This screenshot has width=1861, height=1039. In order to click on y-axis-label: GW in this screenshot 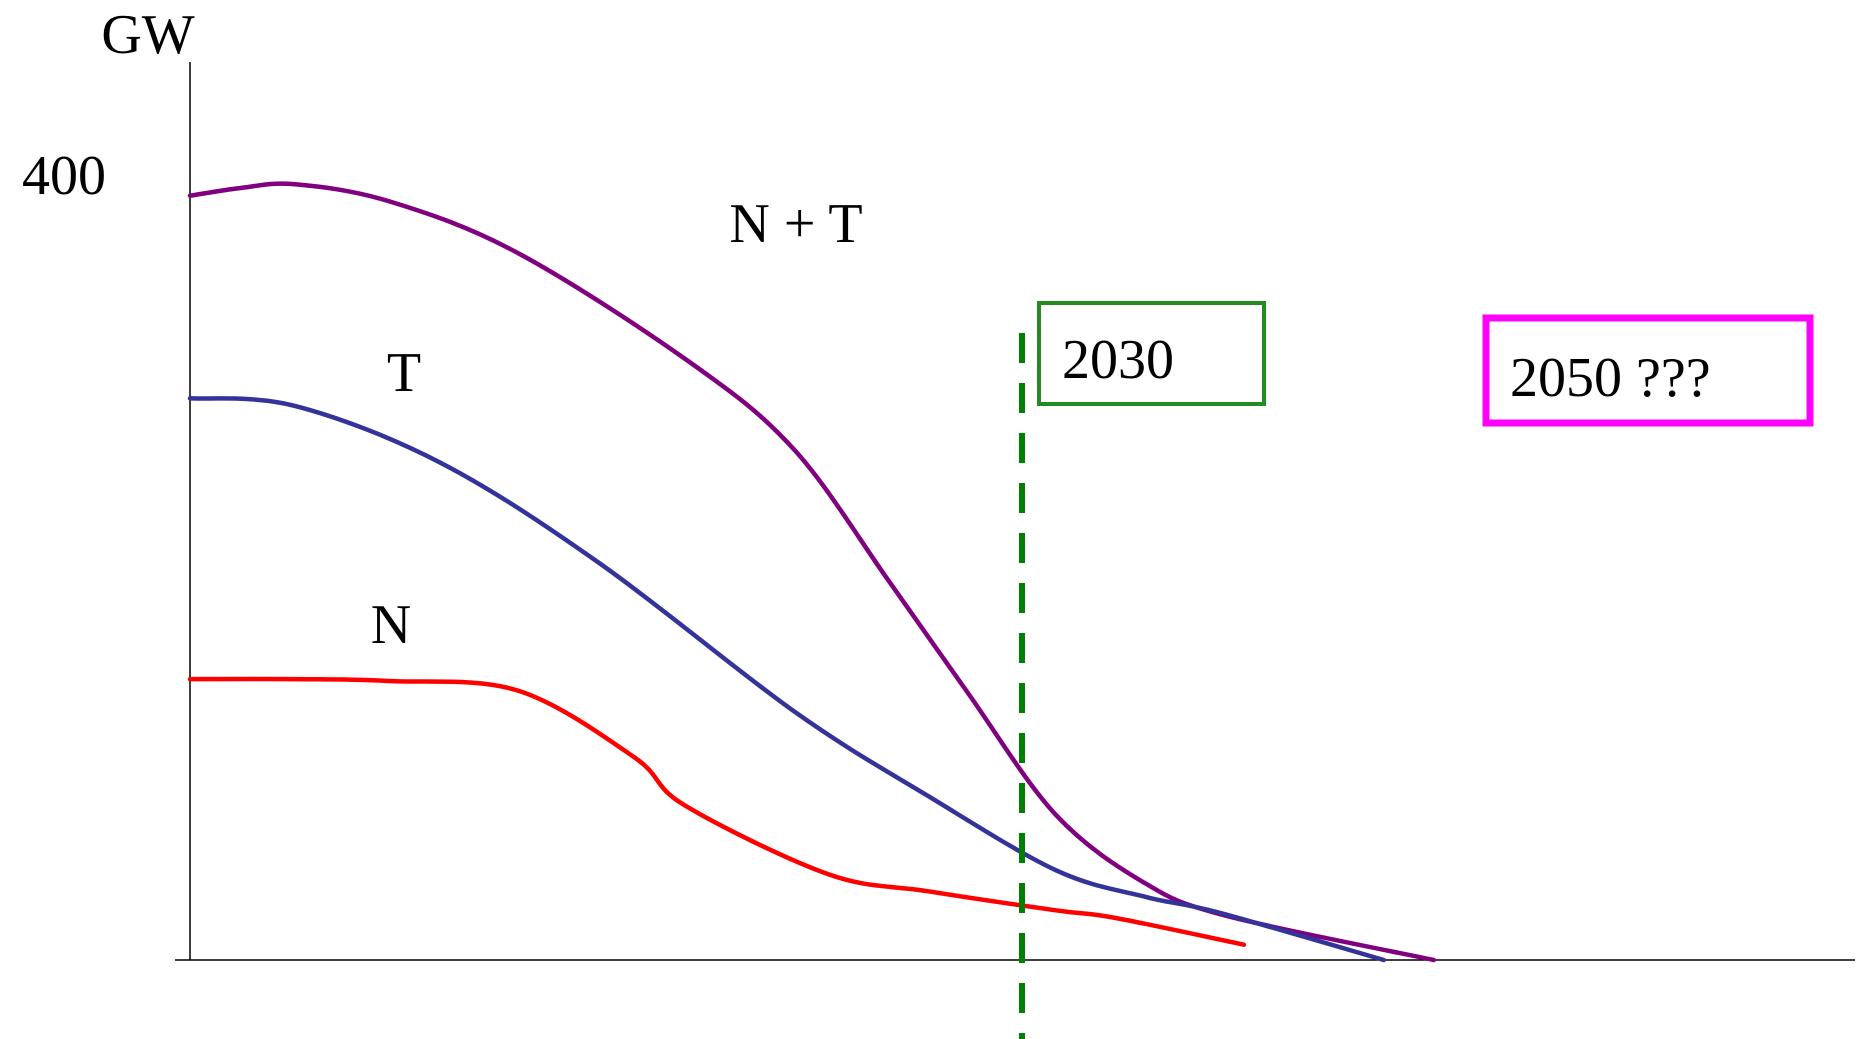, I will do `click(147, 35)`.